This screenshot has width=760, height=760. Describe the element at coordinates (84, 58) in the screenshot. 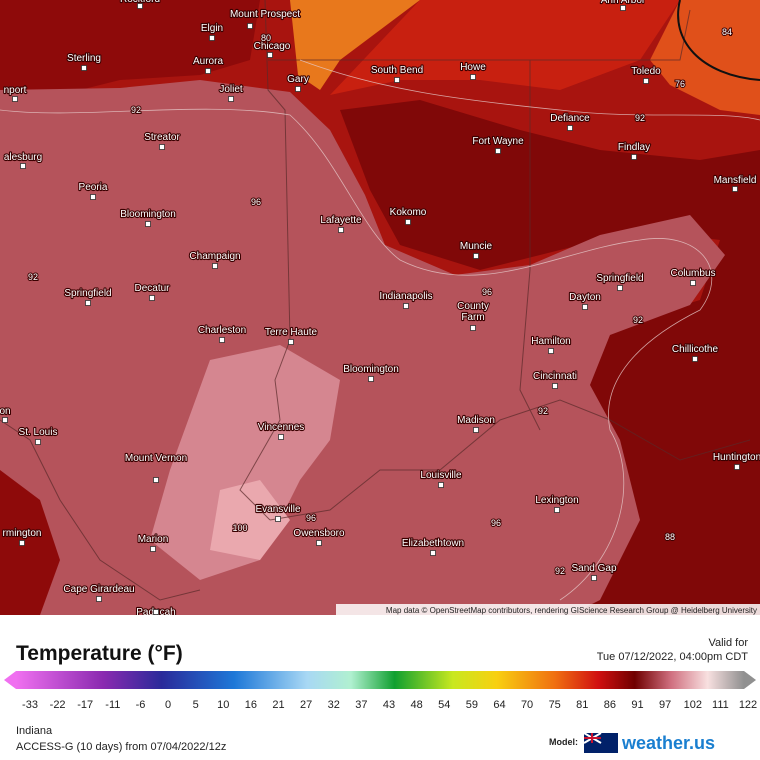

I see `city-label: Sterling` at that location.